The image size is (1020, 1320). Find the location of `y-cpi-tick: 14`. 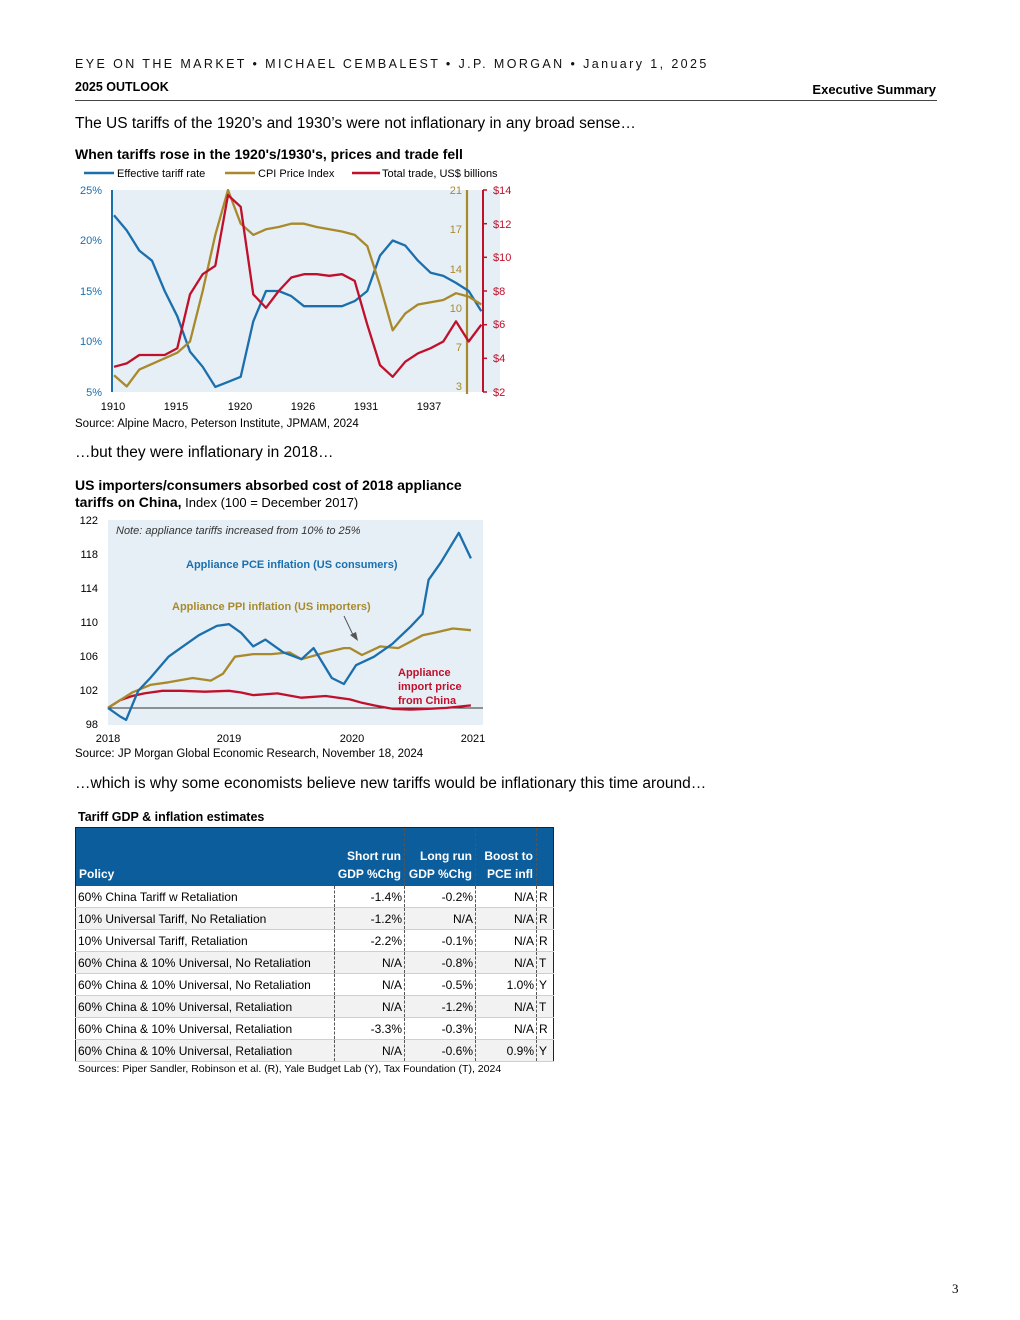

y-cpi-tick: 14 is located at coordinates (456, 270).